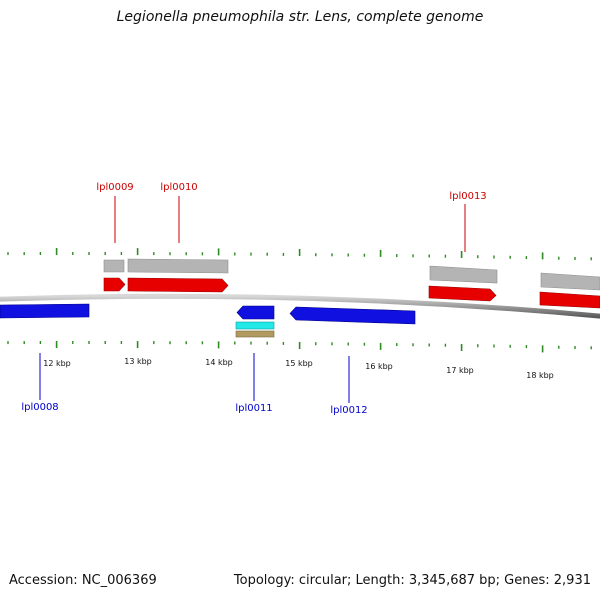 This screenshot has width=600, height=600. What do you see at coordinates (219, 362) in the screenshot?
I see `scale-label-14kbp: 14 kbp` at bounding box center [219, 362].